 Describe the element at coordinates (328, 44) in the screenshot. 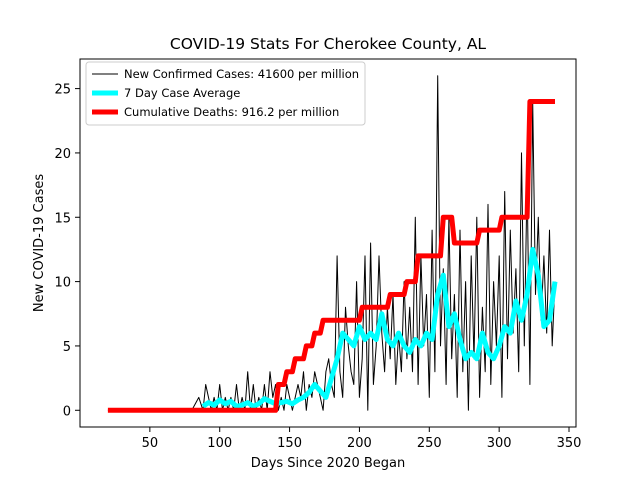

I see `chart-title: COVID-19 Stats For Cherokee County, AL` at that location.